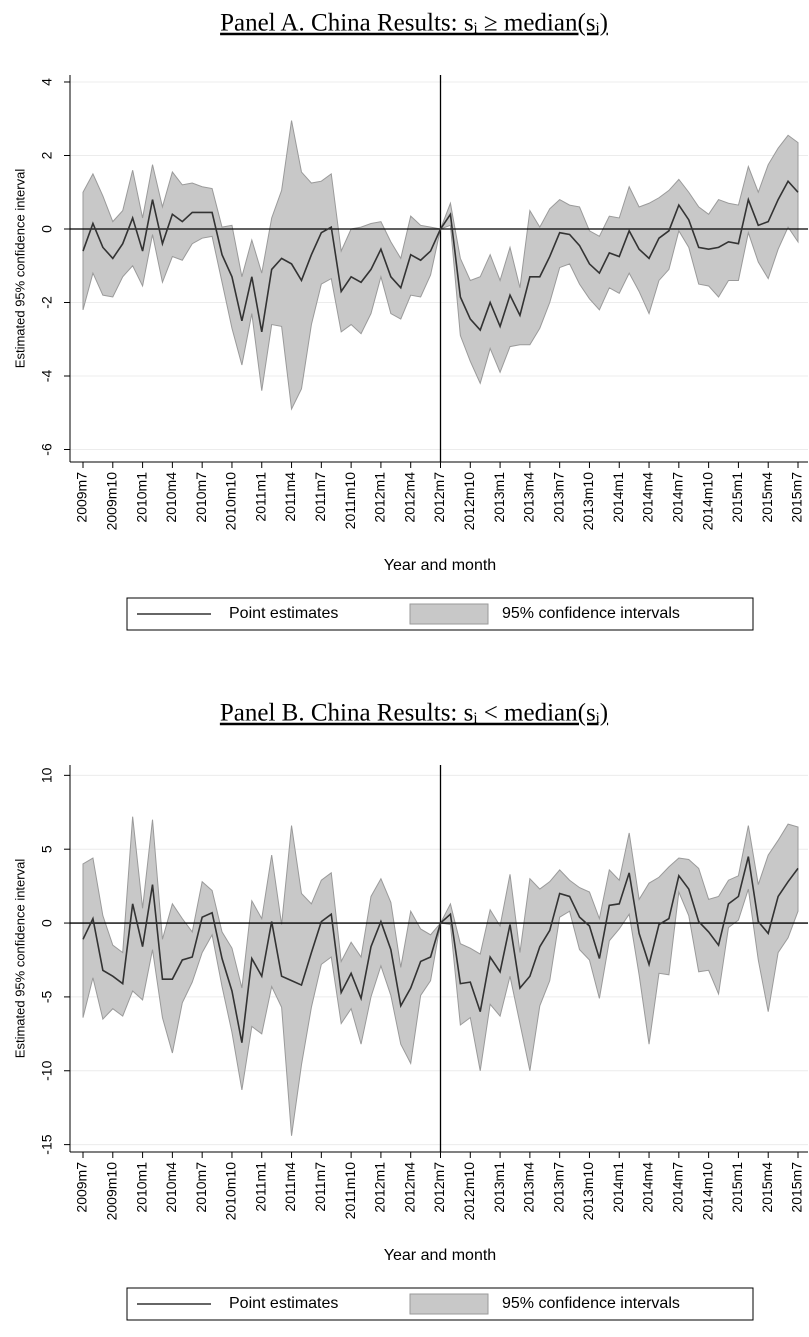 This screenshot has height=1337, width=809. What do you see at coordinates (47, 775) in the screenshot?
I see `y-tick-label: 10` at bounding box center [47, 775].